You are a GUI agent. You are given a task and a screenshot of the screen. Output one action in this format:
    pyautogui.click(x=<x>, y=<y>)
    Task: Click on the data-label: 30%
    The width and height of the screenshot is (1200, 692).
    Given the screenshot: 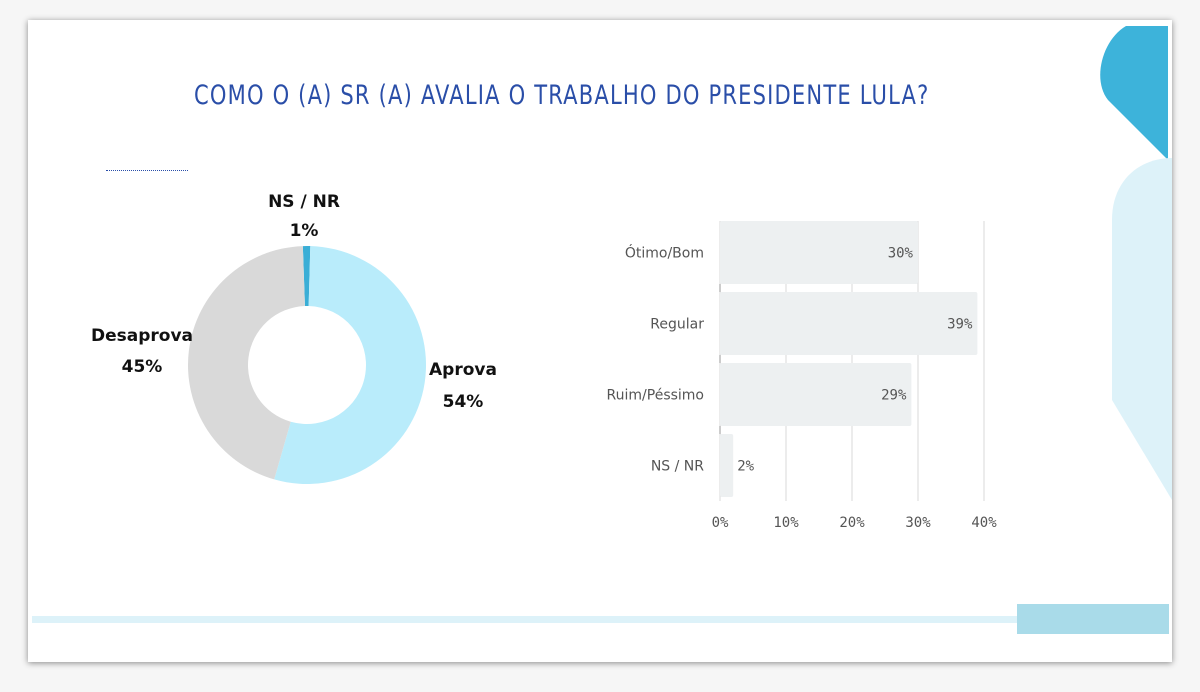 What is the action you would take?
    pyautogui.click(x=901, y=254)
    